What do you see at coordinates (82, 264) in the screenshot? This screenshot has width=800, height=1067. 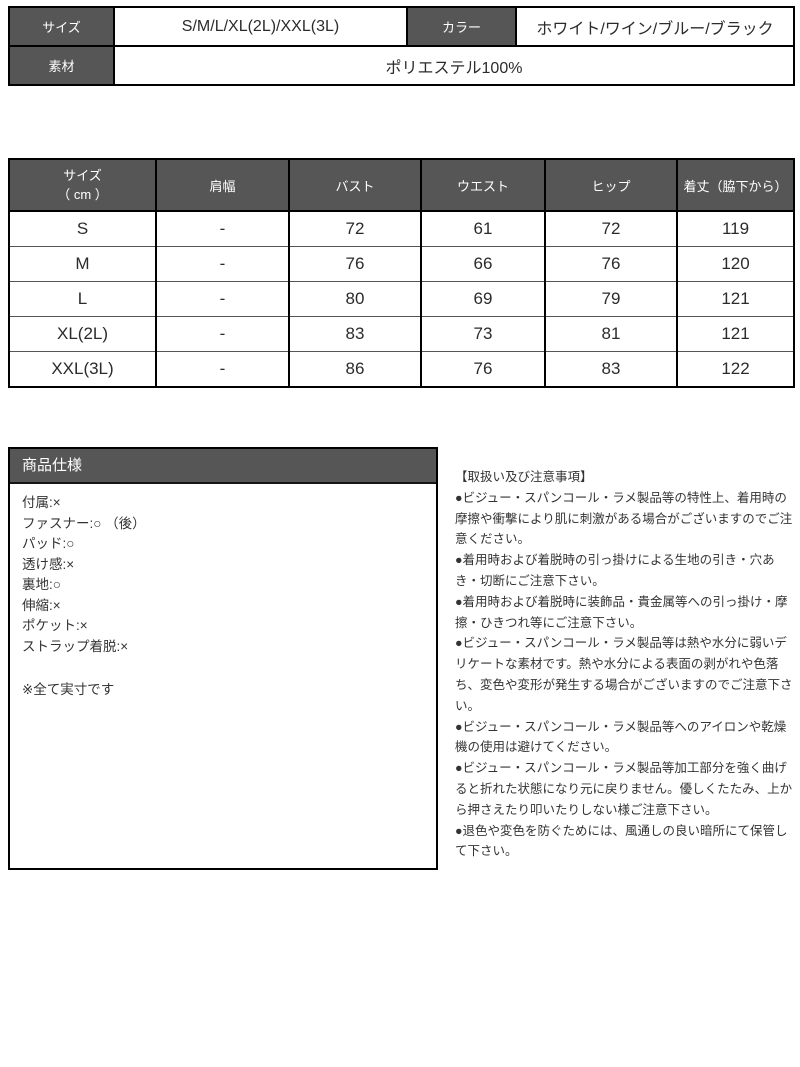 I see `cell-size: M` at bounding box center [82, 264].